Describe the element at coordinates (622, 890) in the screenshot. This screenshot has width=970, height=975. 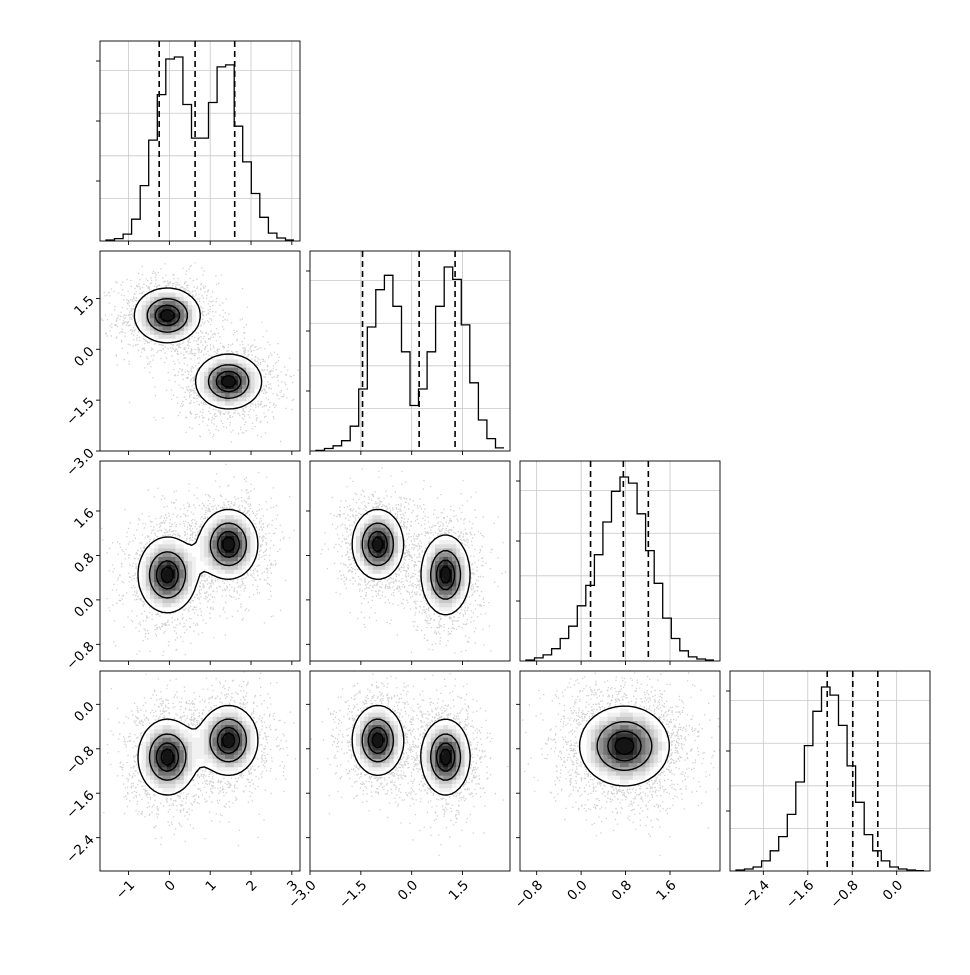
I see `x-tick-label: 0.8` at that location.